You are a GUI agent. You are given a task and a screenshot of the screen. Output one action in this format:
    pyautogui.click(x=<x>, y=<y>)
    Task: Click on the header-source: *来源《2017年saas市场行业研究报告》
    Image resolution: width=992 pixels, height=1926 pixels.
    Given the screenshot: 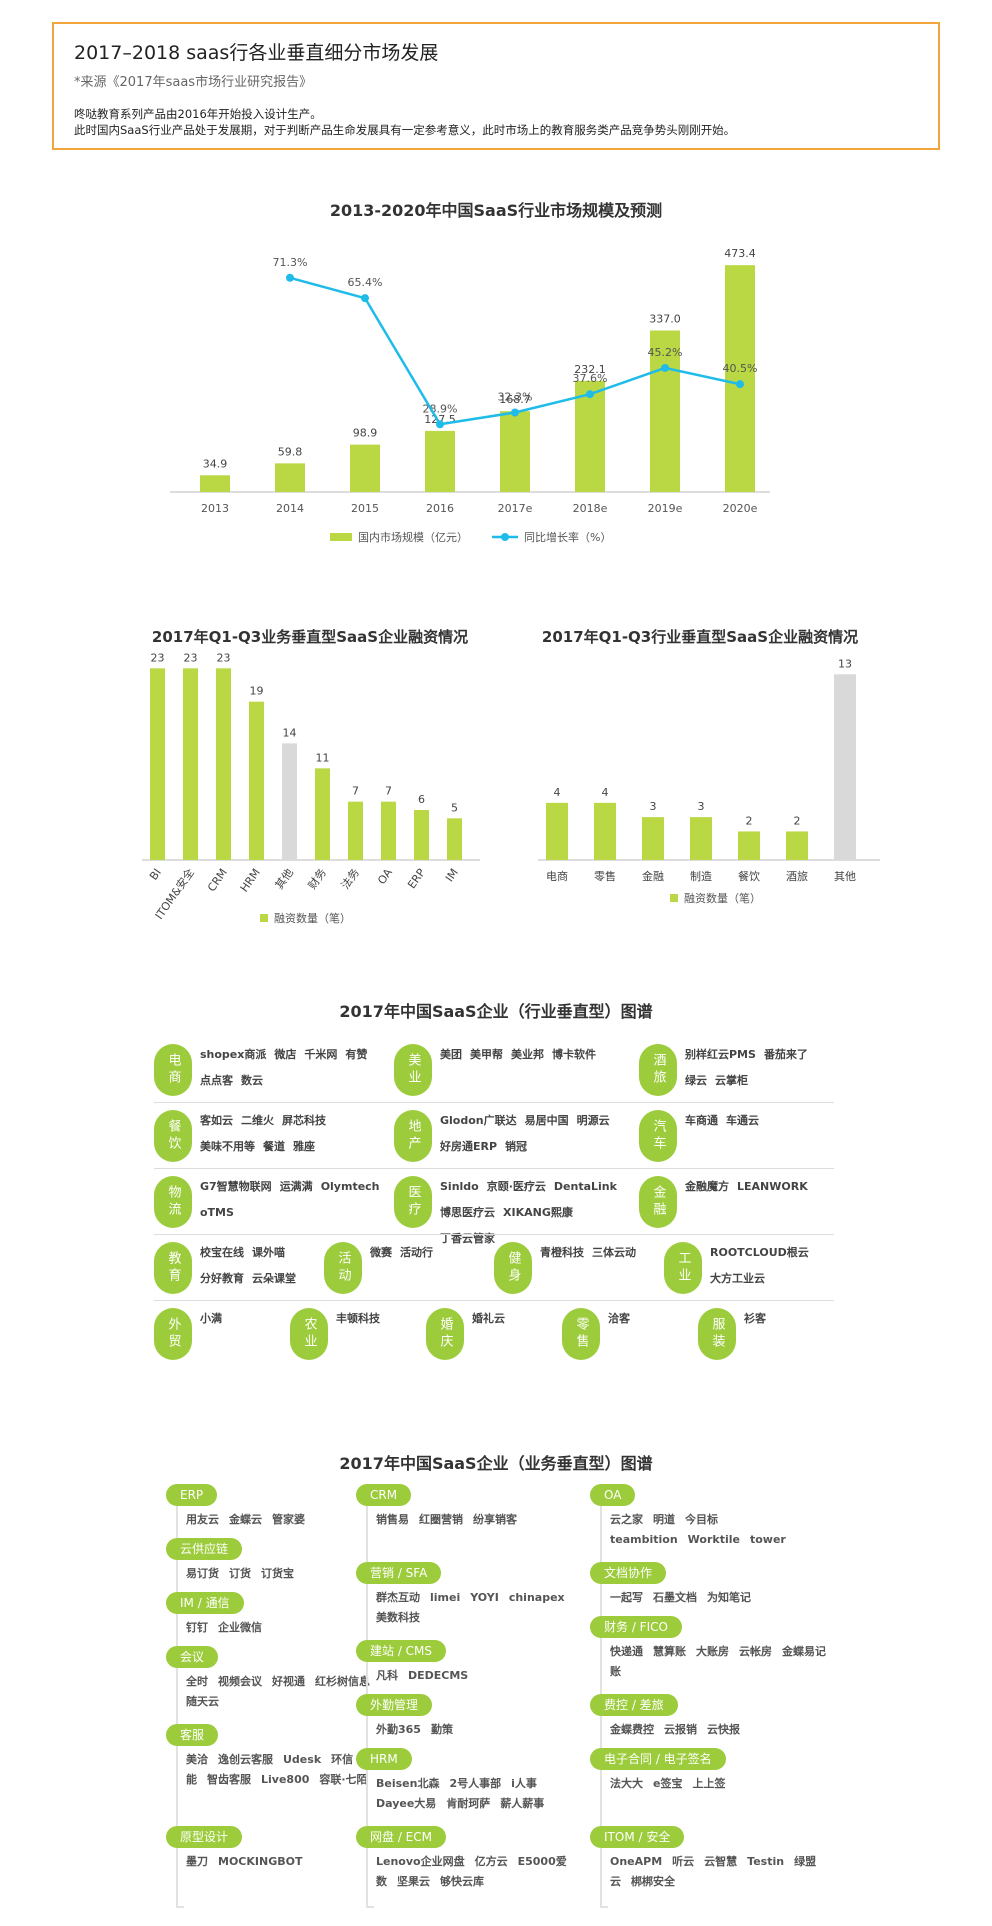 What is the action you would take?
    pyautogui.click(x=193, y=82)
    